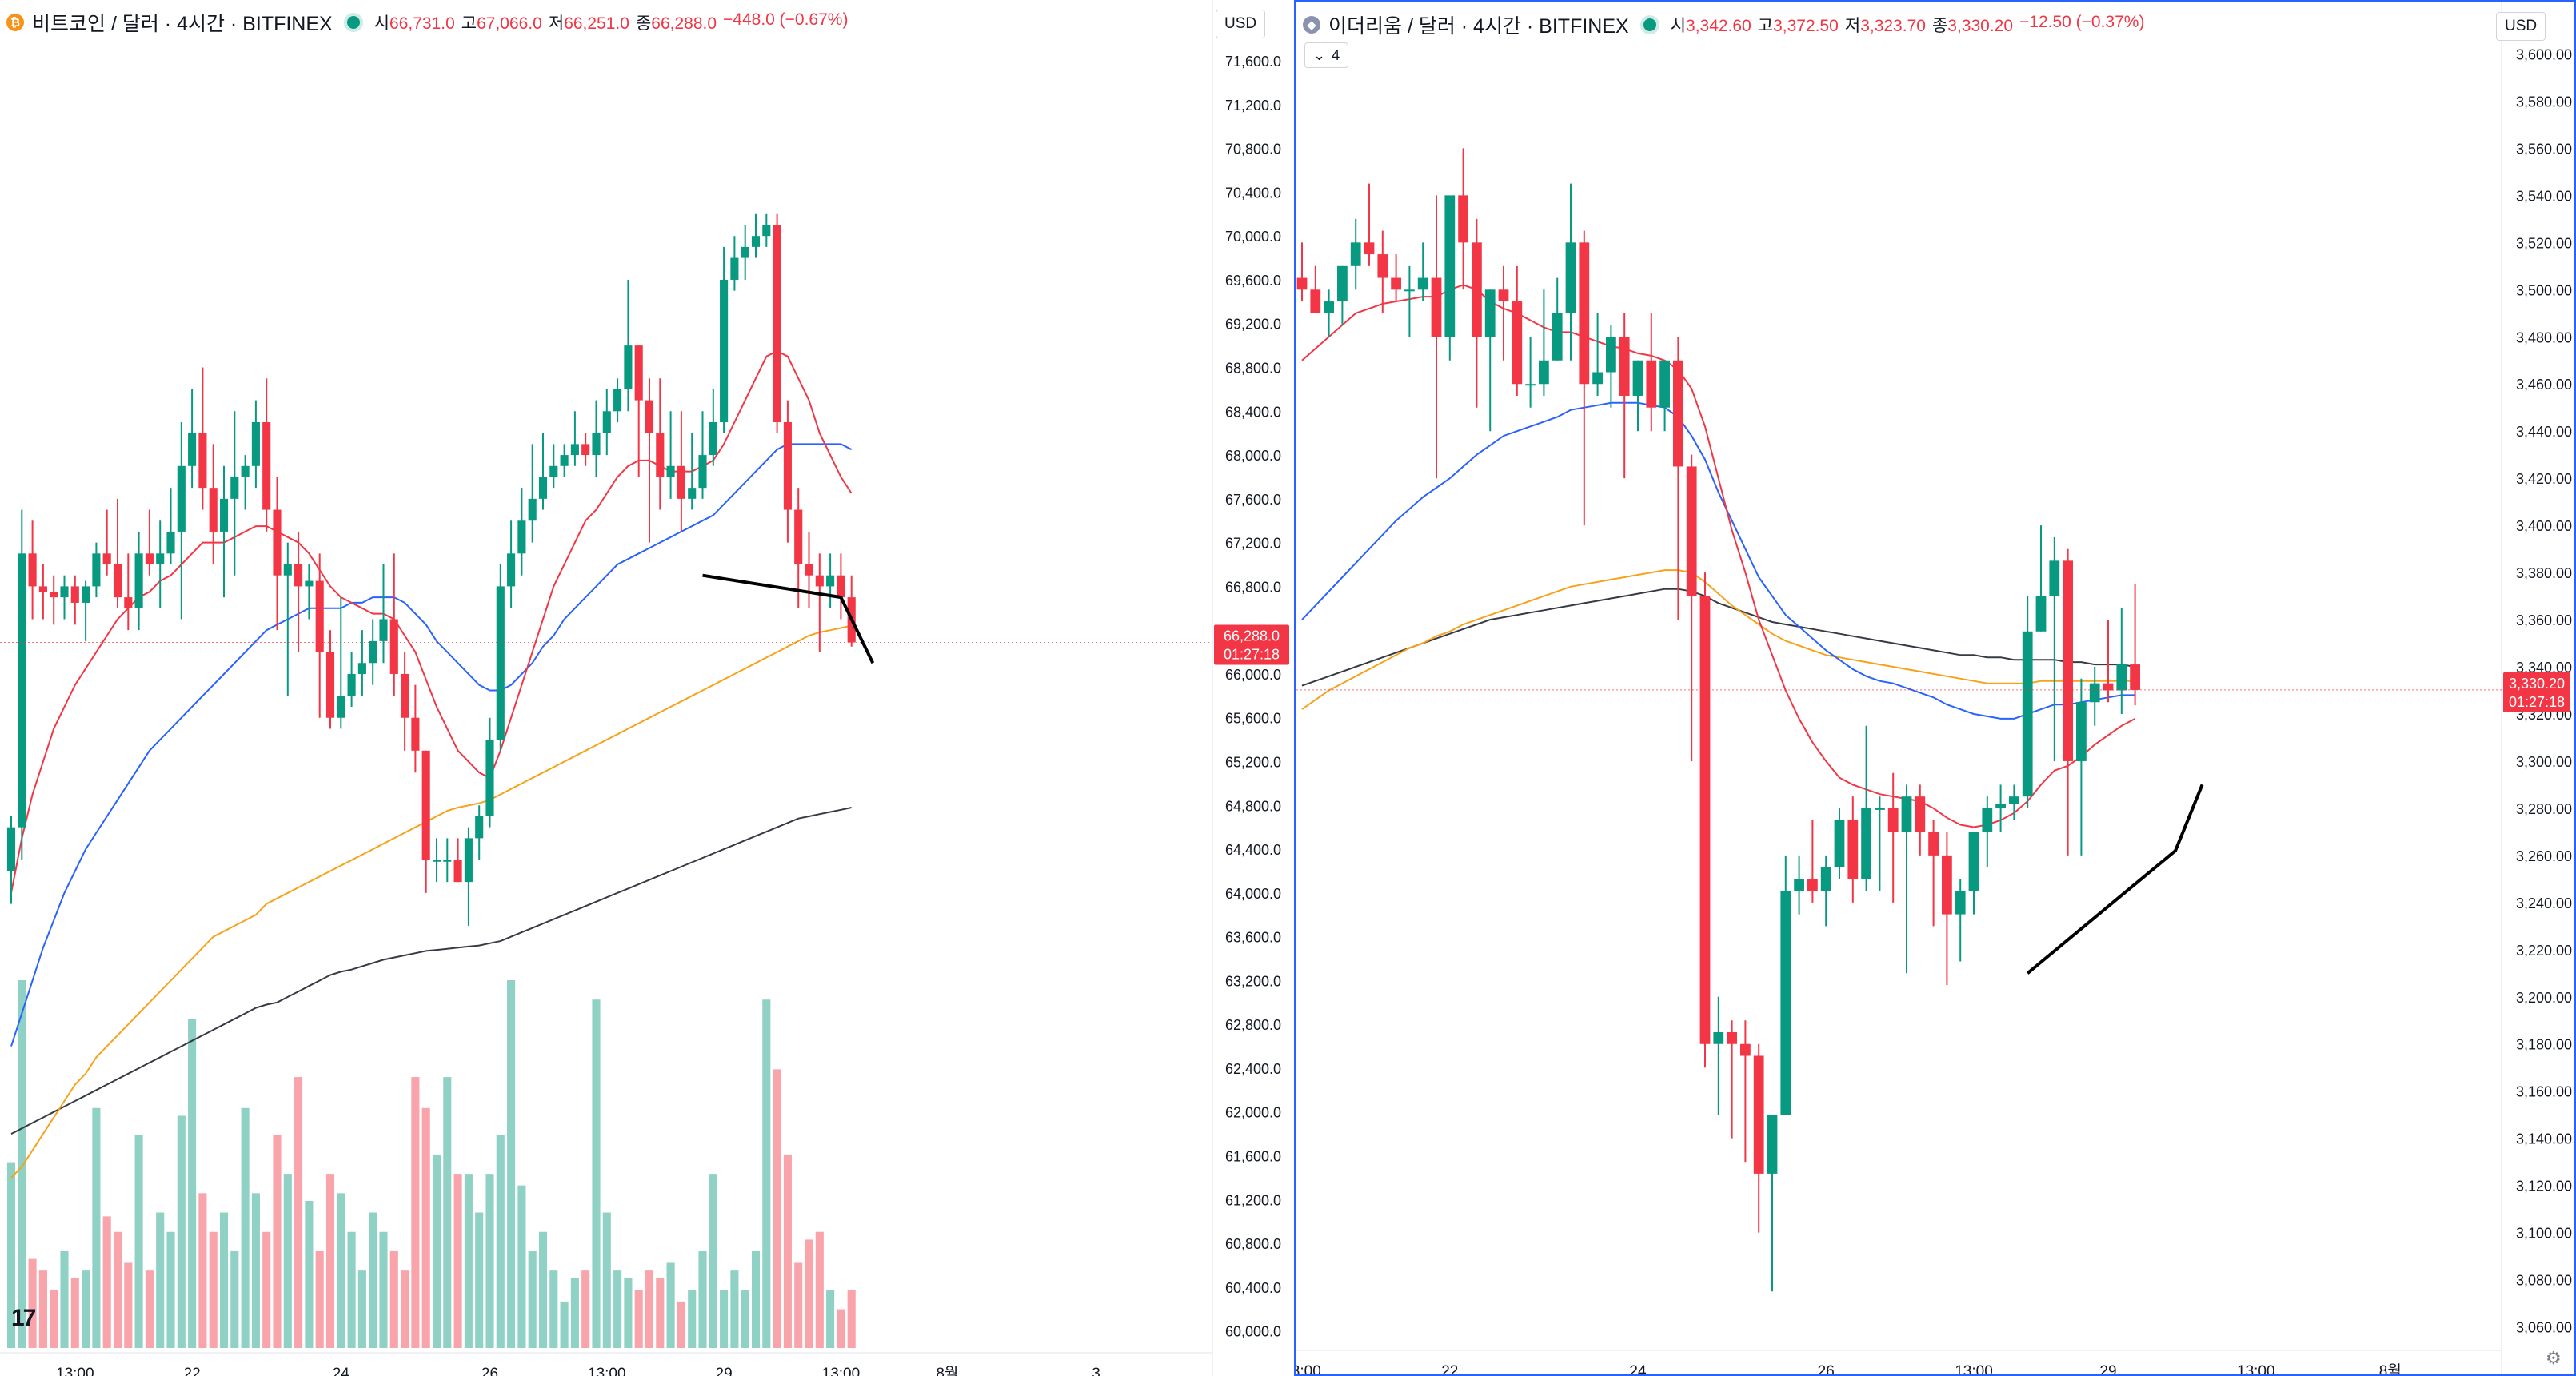 This screenshot has height=1376, width=2576. I want to click on btc-trendline-drawing, so click(788, 618).